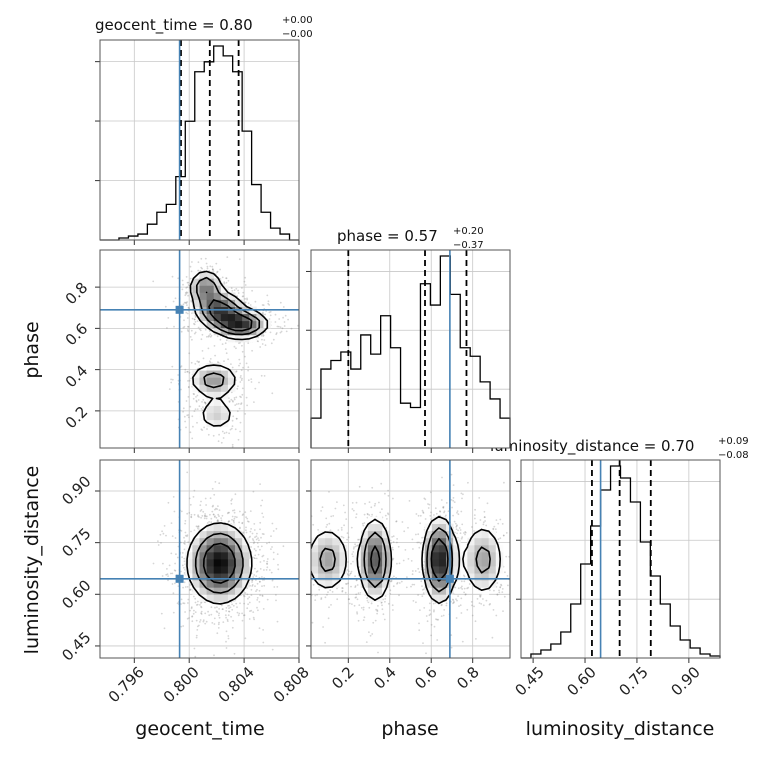  I want to click on title-geocent-time-main: geocent_time = 0.80, so click(174, 25).